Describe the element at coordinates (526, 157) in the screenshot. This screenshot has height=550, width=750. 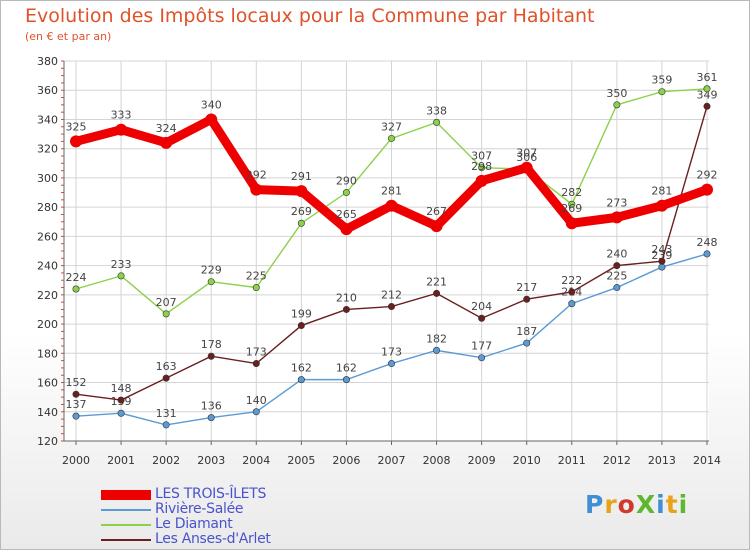
I see `data-label: 306` at that location.